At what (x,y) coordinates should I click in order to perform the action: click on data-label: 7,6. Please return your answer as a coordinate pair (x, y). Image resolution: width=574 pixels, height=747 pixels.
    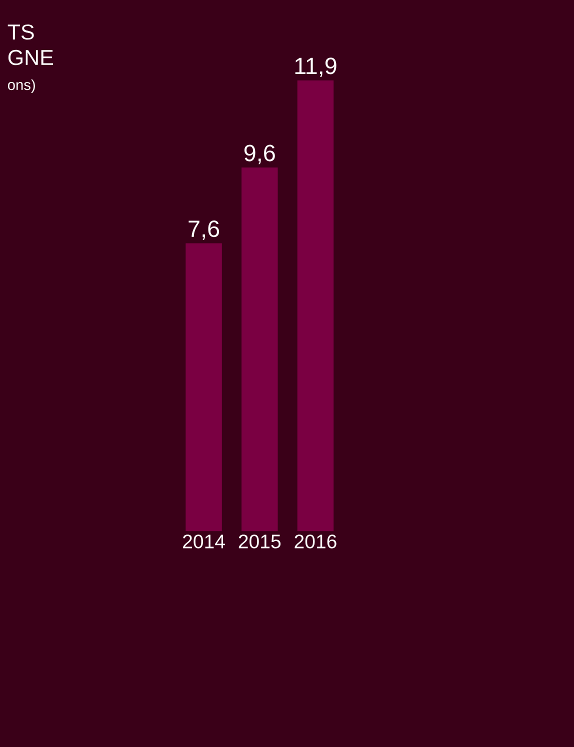
    Looking at the image, I should click on (203, 230).